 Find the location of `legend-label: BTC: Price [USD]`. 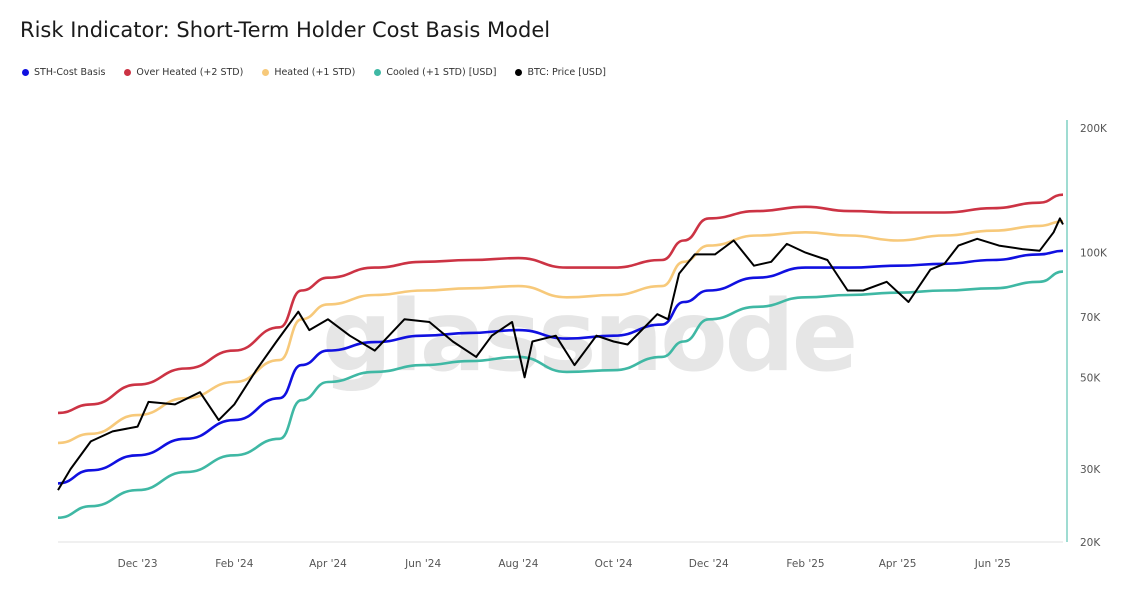

legend-label: BTC: Price [USD] is located at coordinates (566, 72).